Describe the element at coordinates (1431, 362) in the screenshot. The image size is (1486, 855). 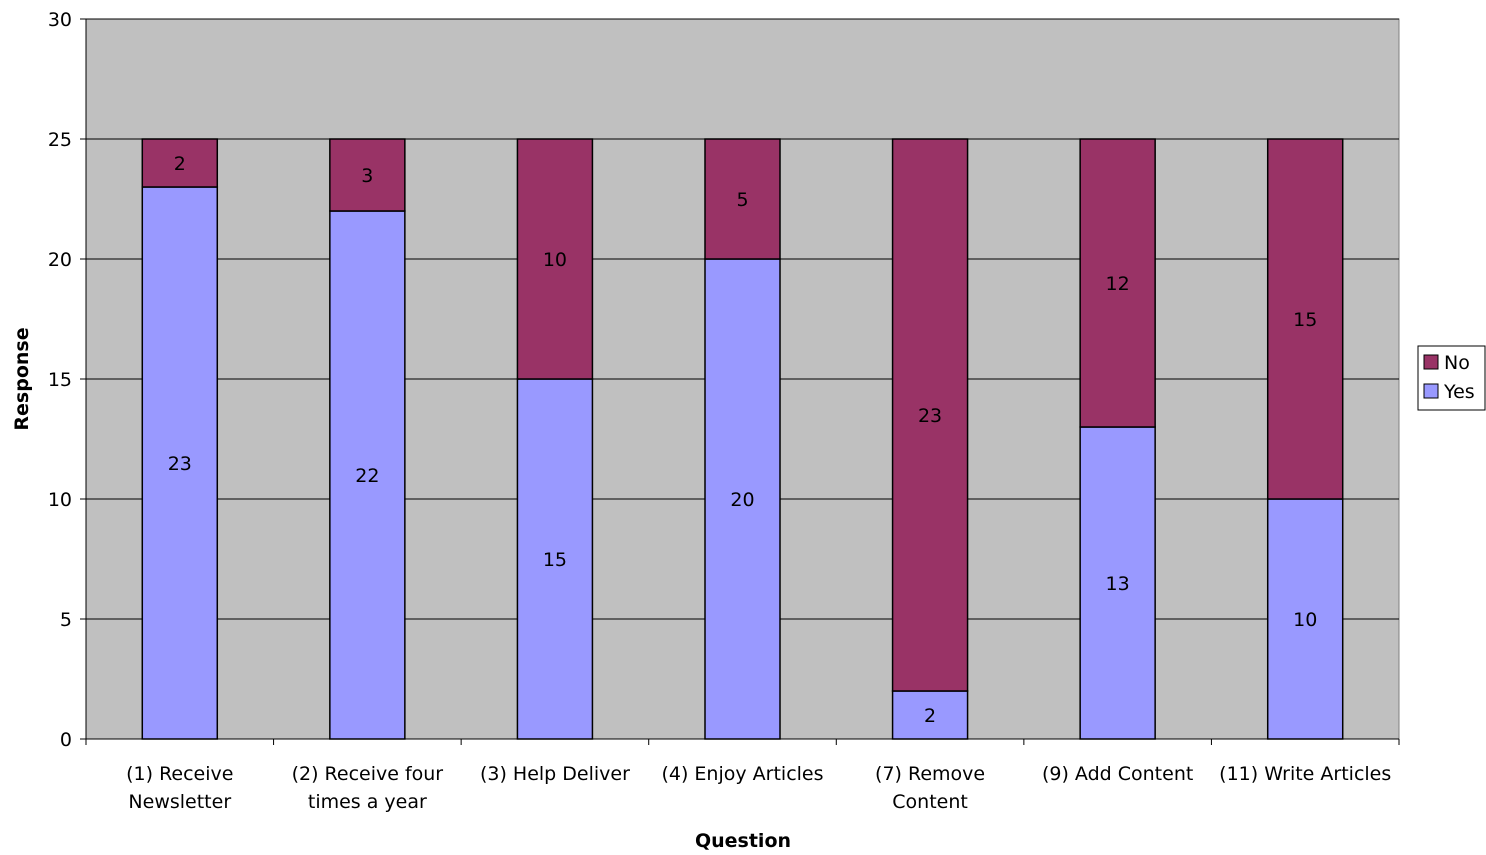
I see `legend-swatch-no` at that location.